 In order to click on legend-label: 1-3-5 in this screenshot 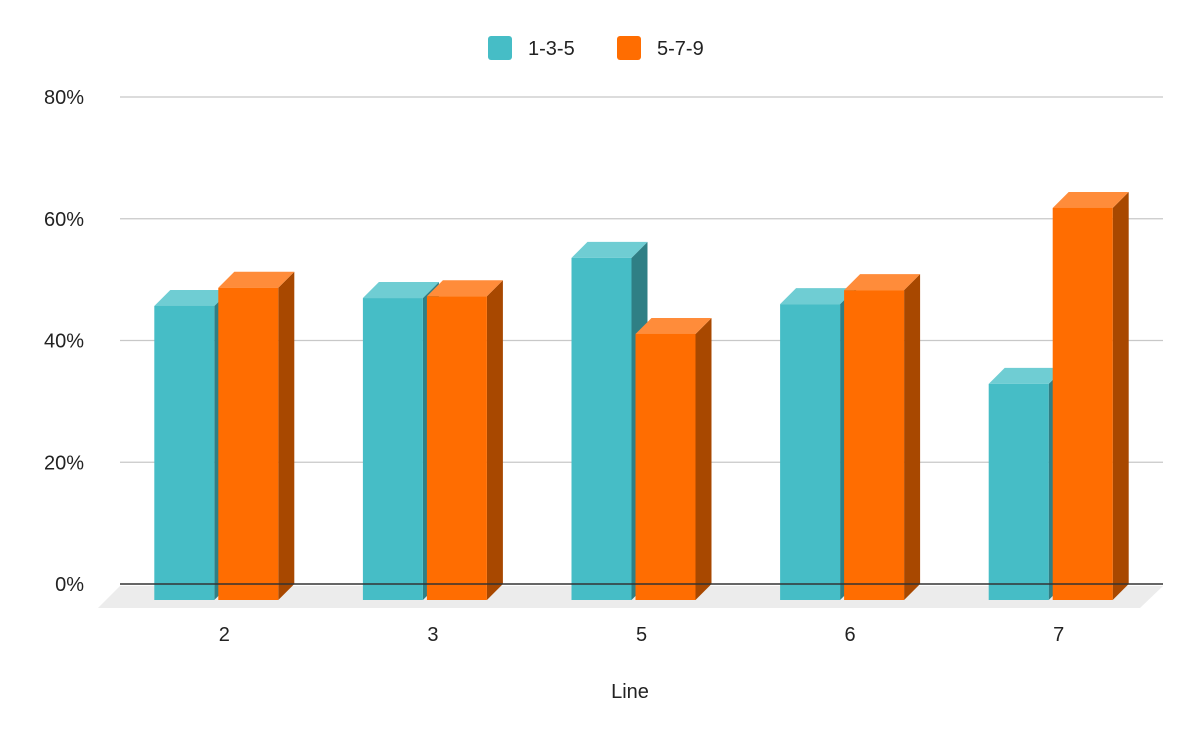, I will do `click(551, 49)`.